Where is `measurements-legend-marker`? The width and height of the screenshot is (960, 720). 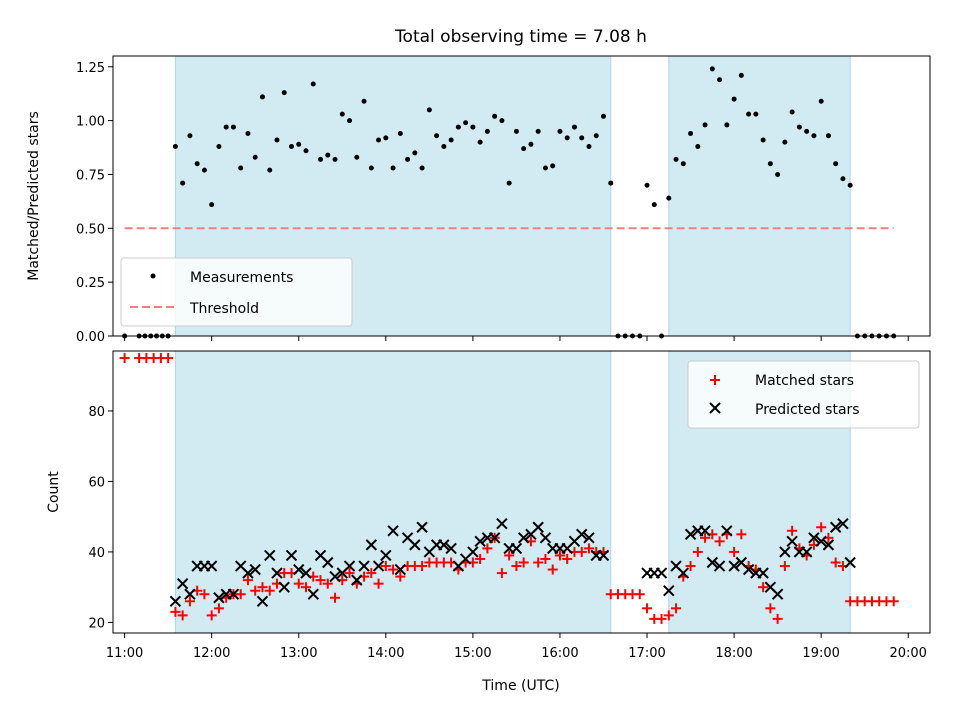 measurements-legend-marker is located at coordinates (153, 276).